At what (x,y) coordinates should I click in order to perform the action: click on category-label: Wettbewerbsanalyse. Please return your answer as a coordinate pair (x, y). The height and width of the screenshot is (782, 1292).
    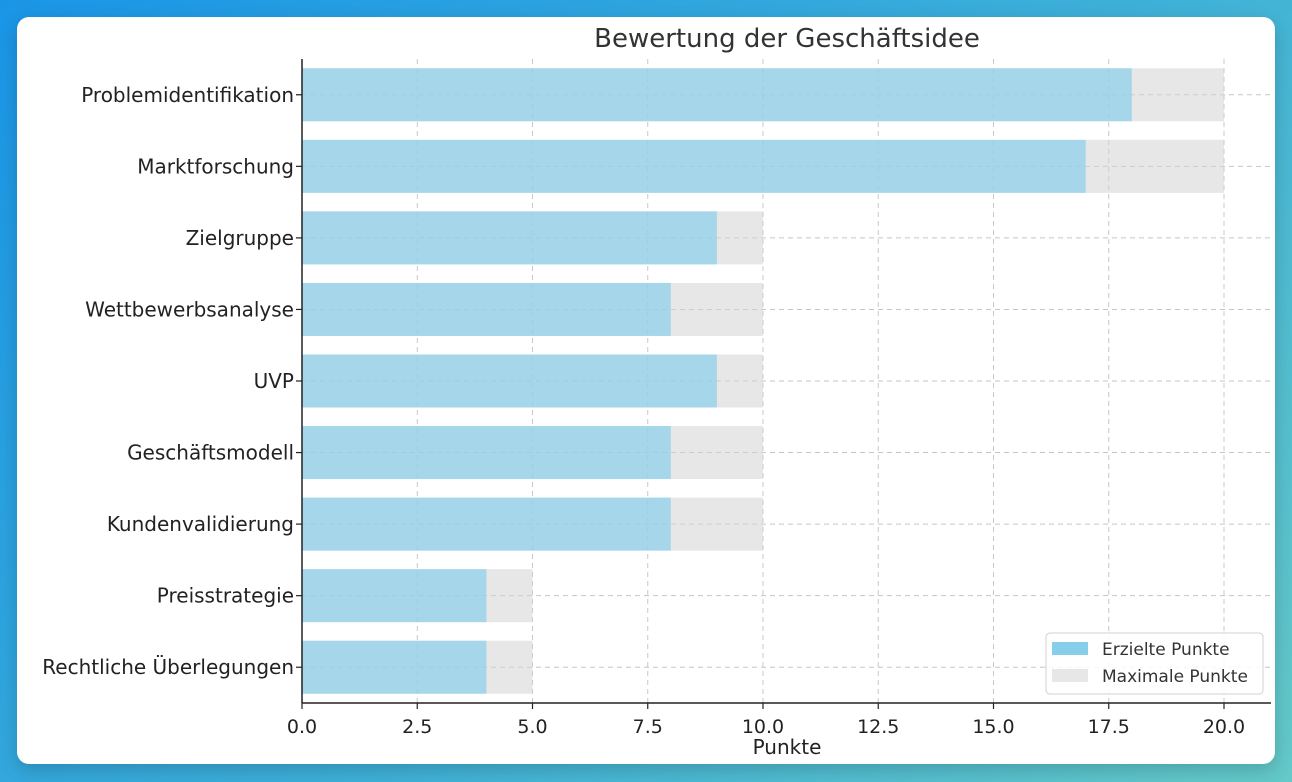
    Looking at the image, I should click on (189, 309).